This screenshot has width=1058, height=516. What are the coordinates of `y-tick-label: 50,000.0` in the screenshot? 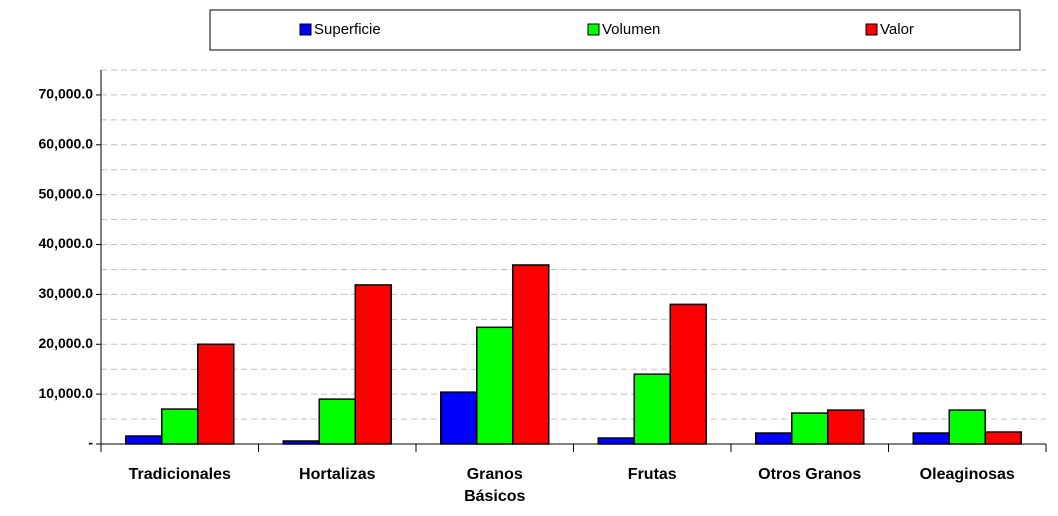 It's located at (66, 193).